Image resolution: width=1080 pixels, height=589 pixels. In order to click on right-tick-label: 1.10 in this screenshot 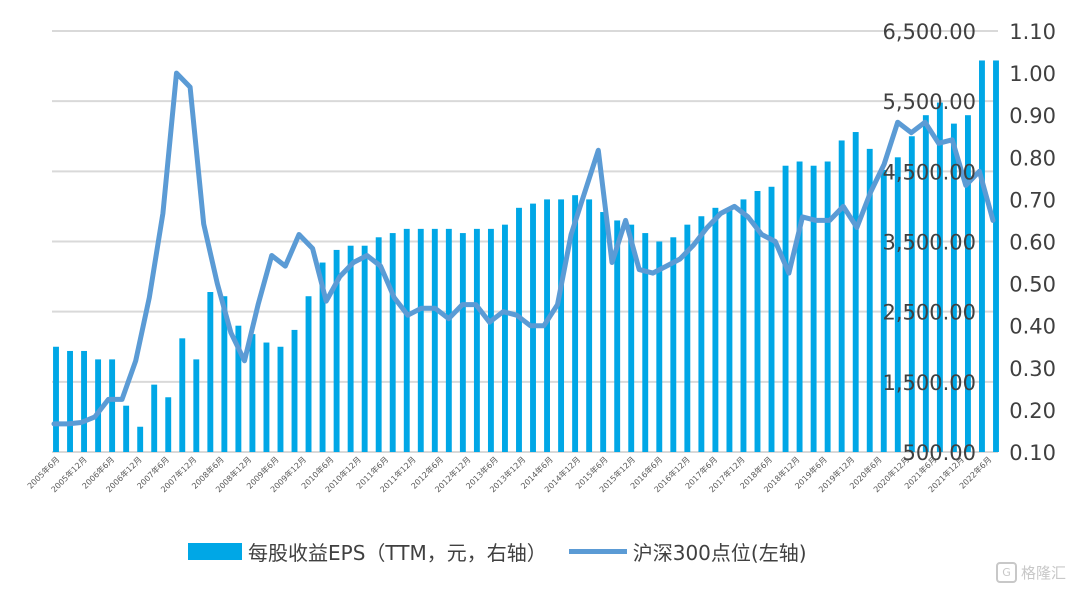, I will do `click(1032, 32)`.